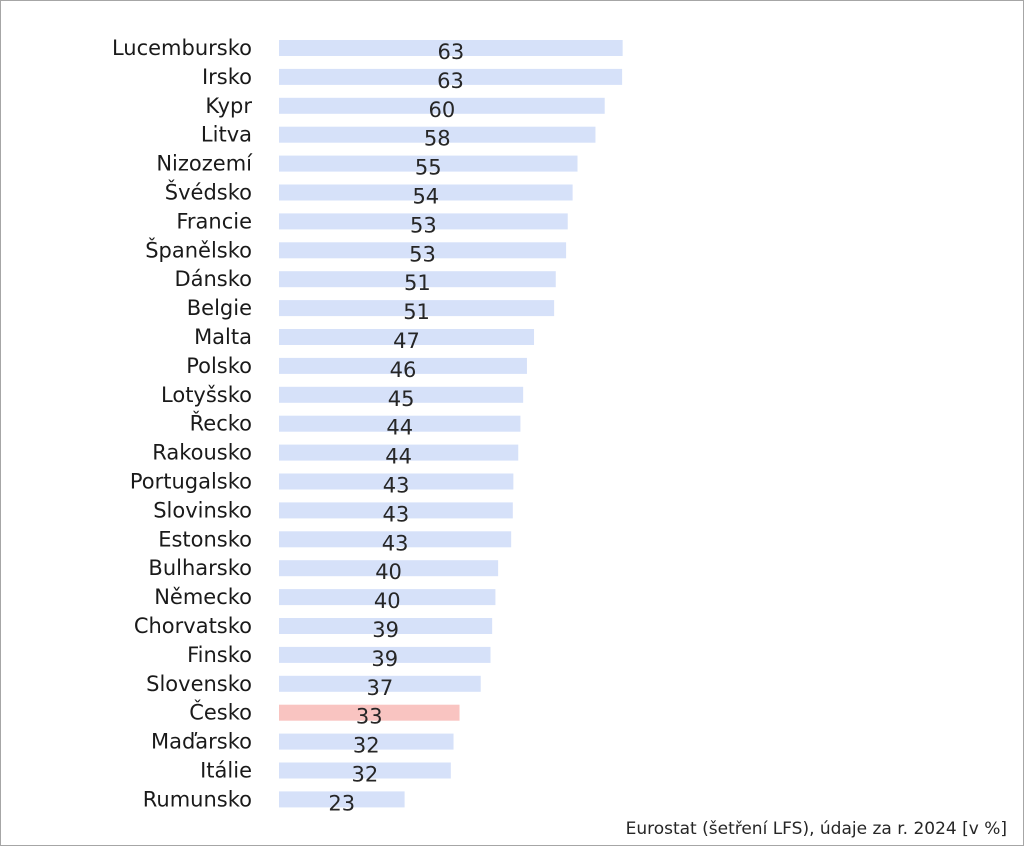 Image resolution: width=1024 pixels, height=846 pixels. Describe the element at coordinates (199, 684) in the screenshot. I see `category-label: Slovensko` at that location.